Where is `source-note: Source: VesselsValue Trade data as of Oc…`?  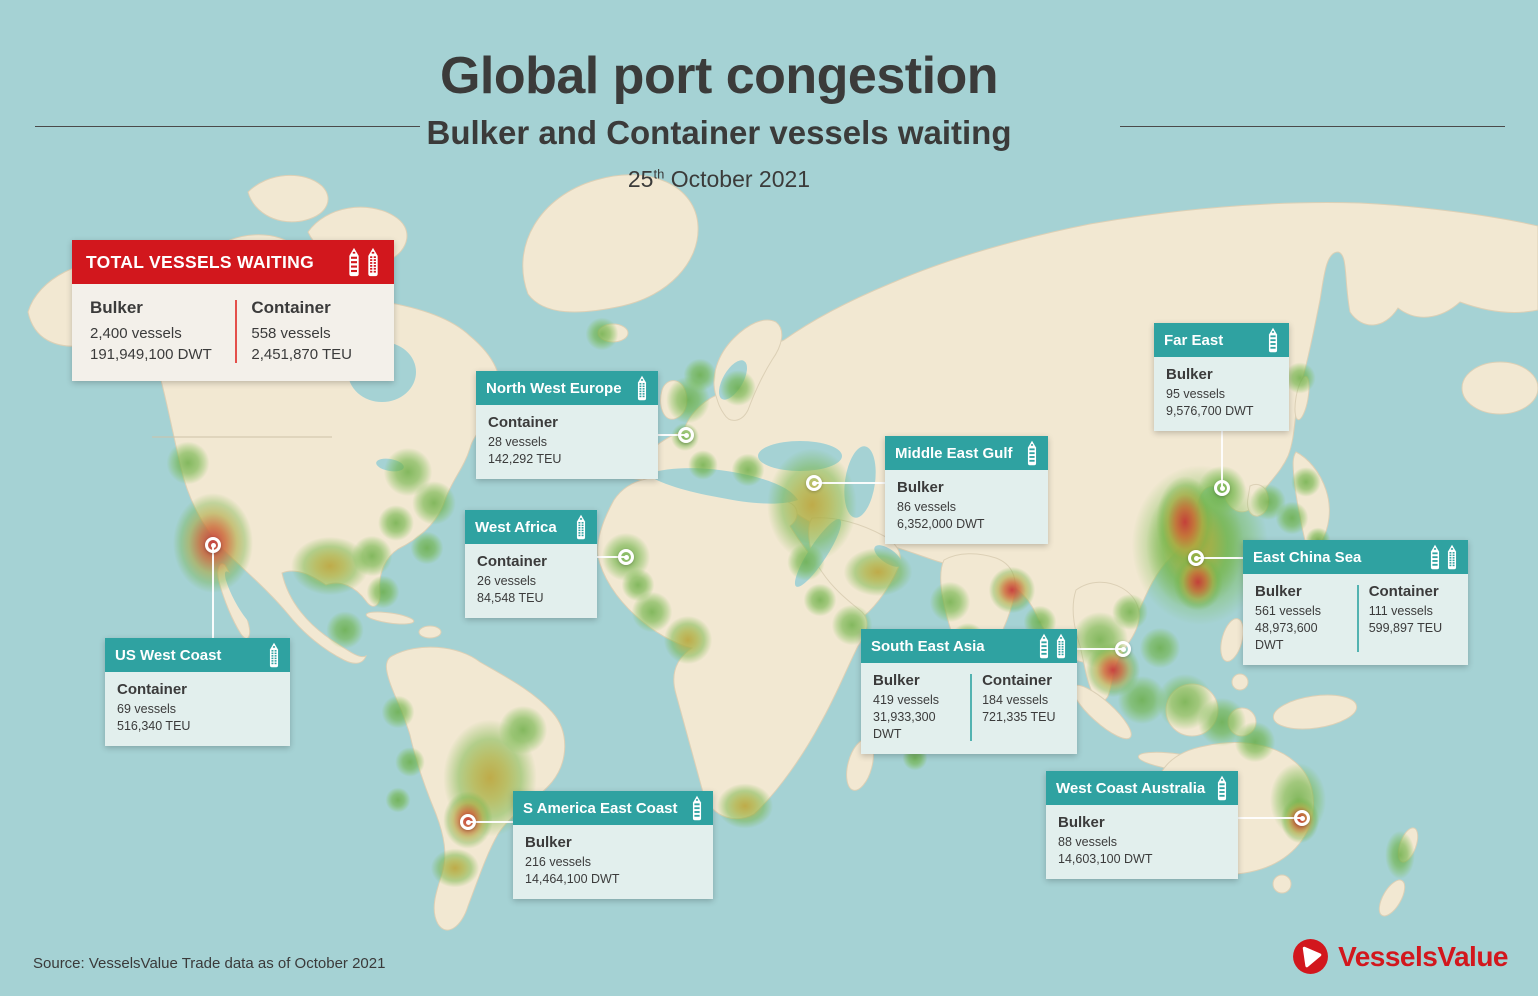 source-note: Source: VesselsValue Trade data as of Oc… is located at coordinates (209, 963).